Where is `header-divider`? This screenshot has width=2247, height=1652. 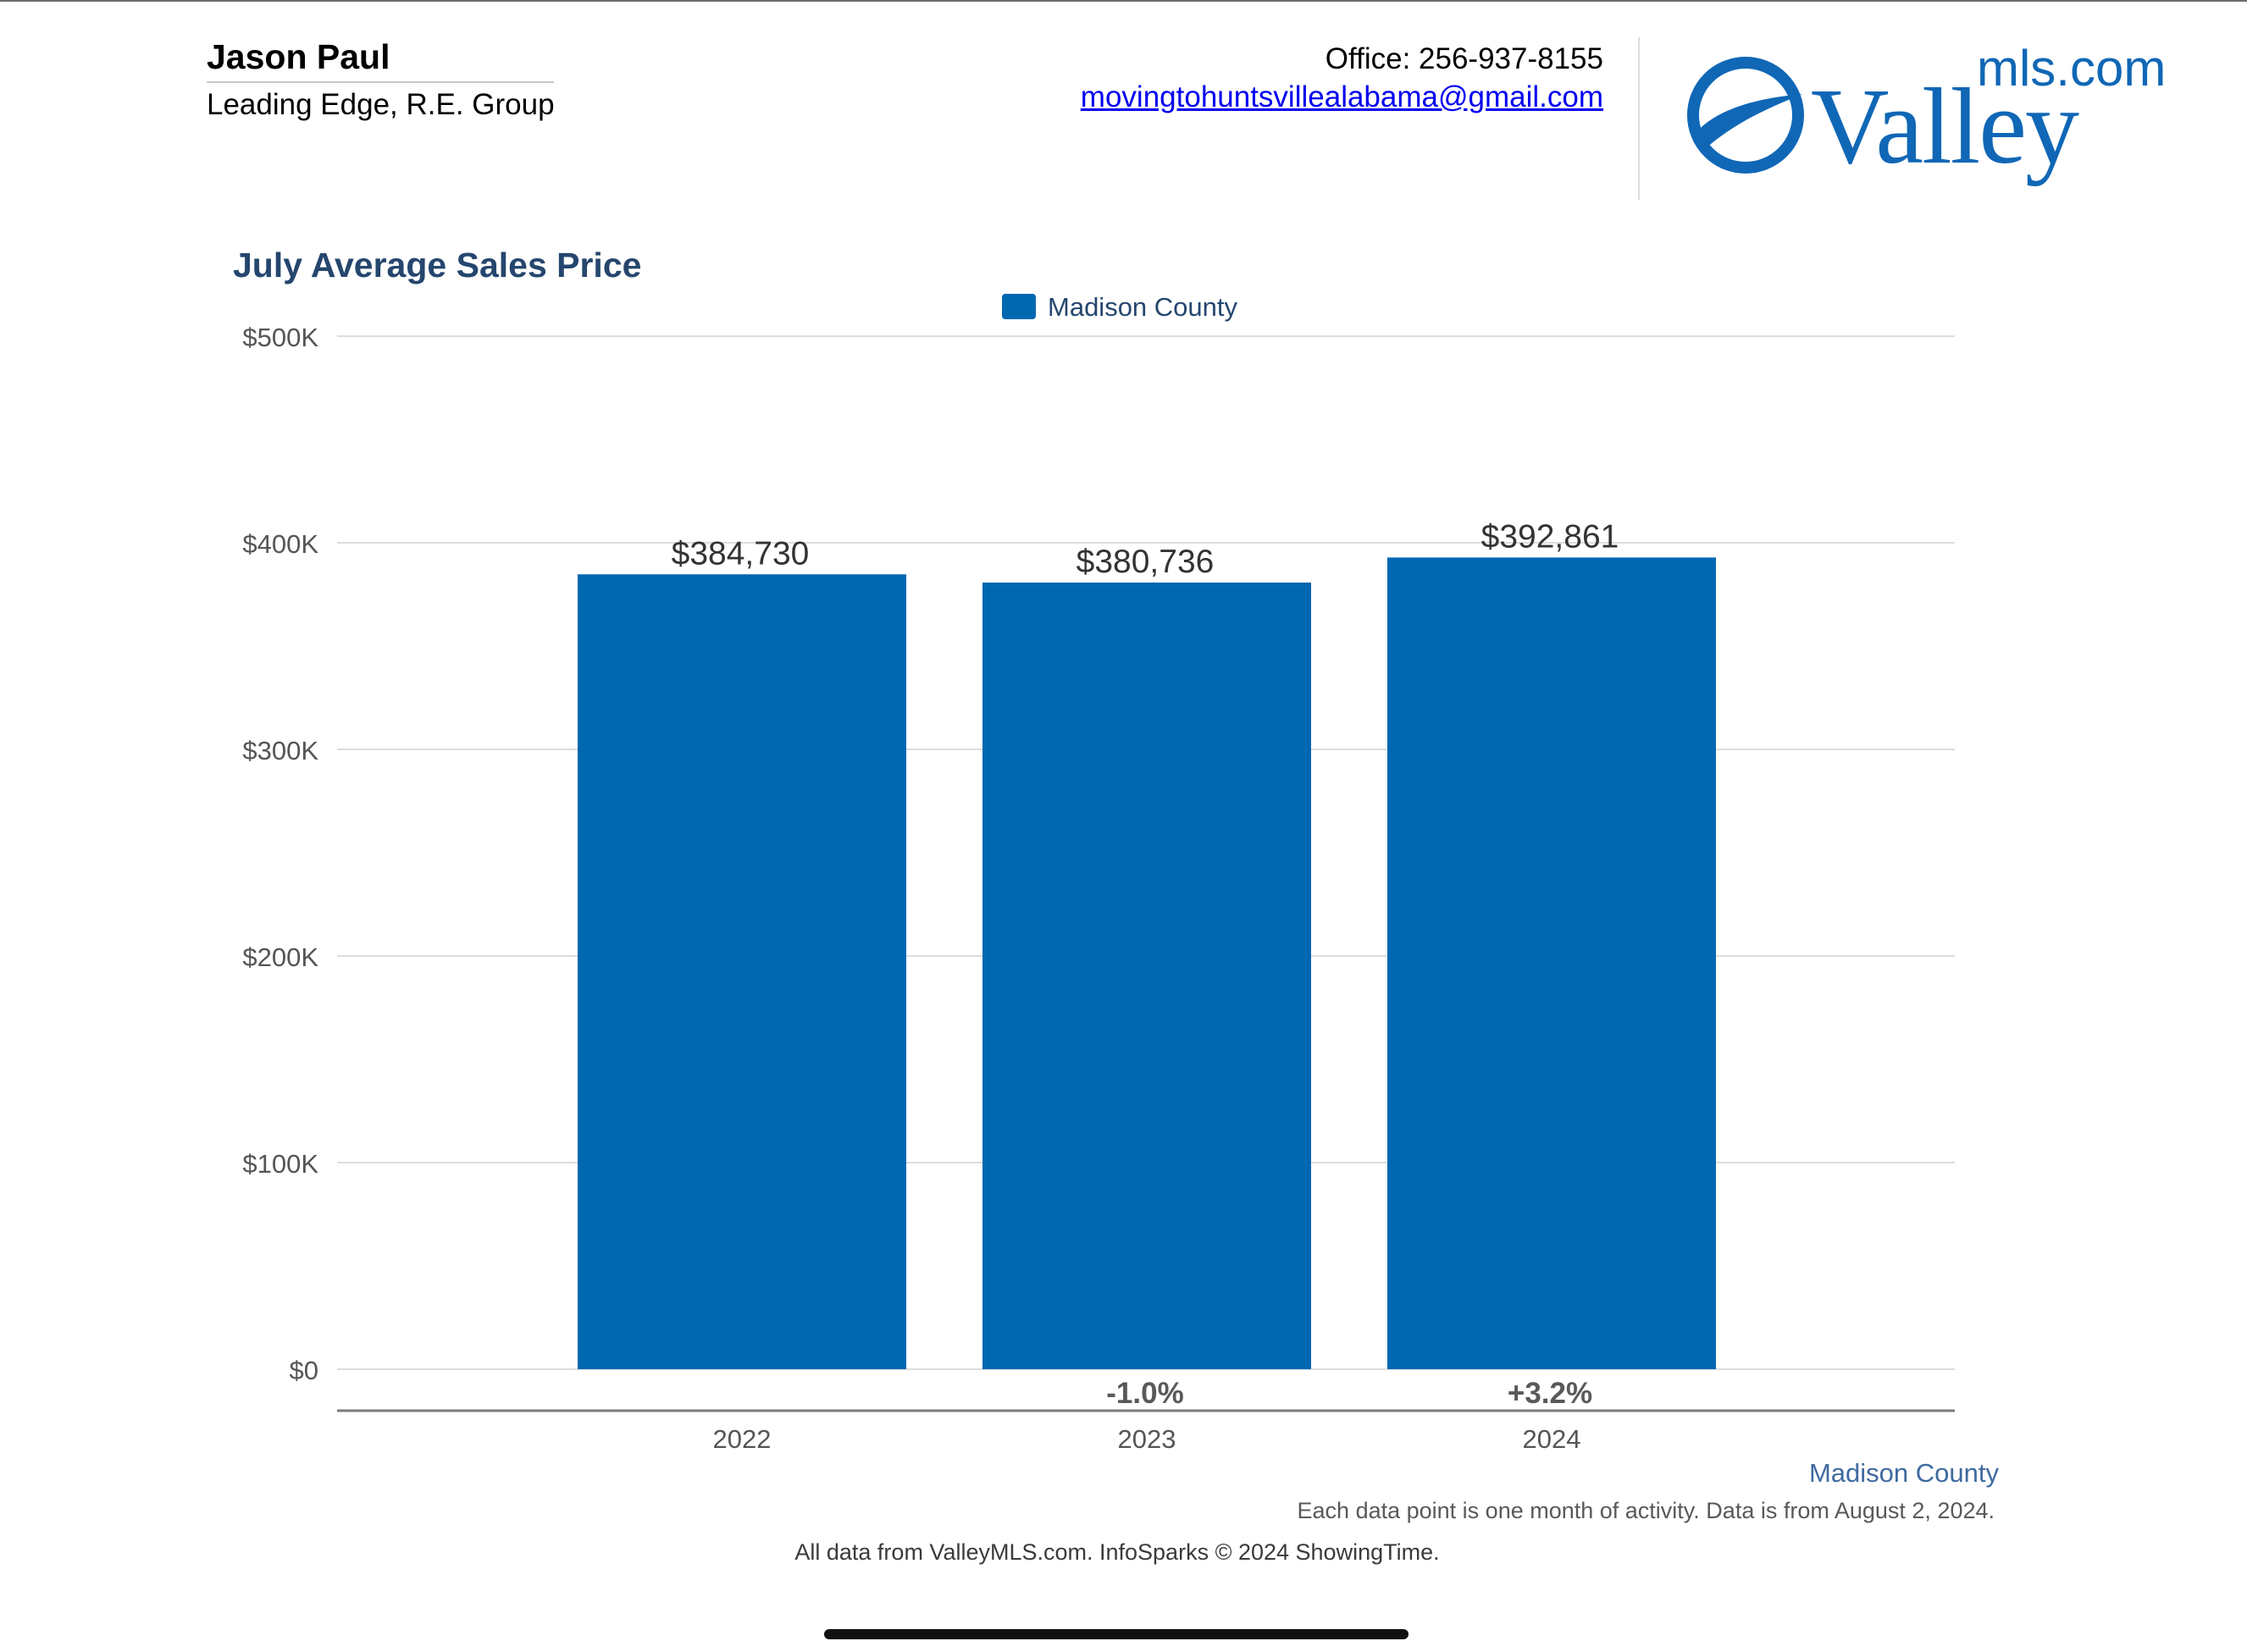 header-divider is located at coordinates (1639, 118).